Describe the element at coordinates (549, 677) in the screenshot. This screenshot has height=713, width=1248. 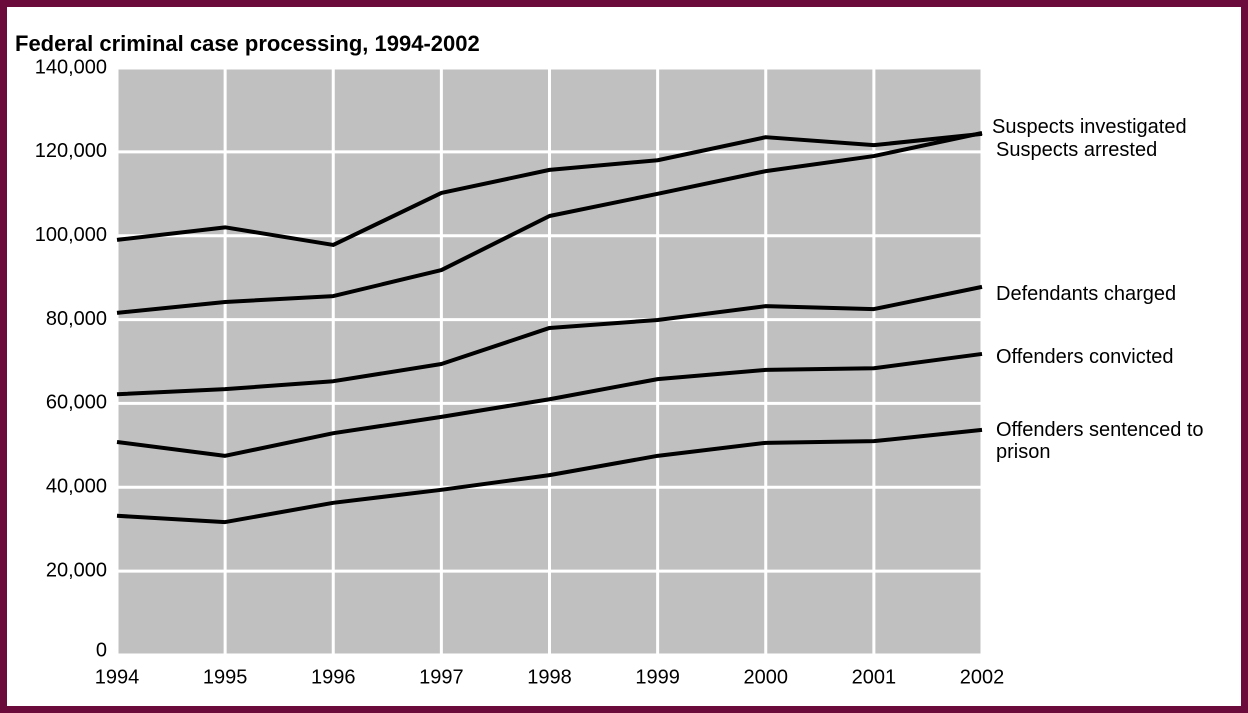
I see `x-tick-label: 1998` at that location.